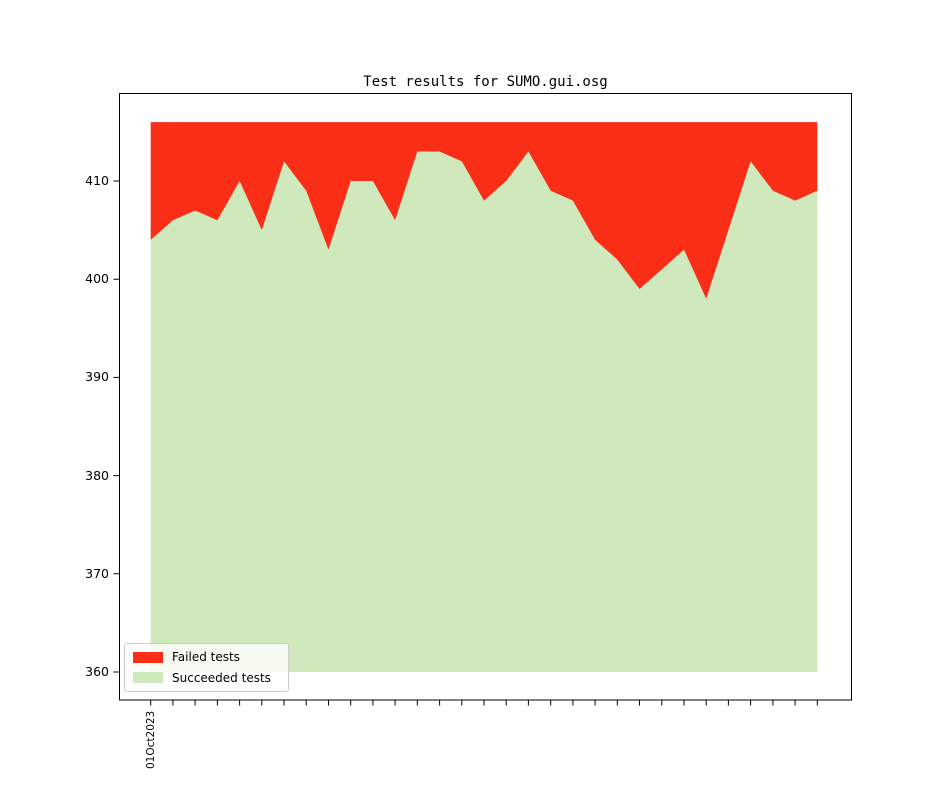 This screenshot has width=944, height=787. Describe the element at coordinates (221, 677) in the screenshot. I see `succeeded-tests-label: Succeeded tests` at that location.